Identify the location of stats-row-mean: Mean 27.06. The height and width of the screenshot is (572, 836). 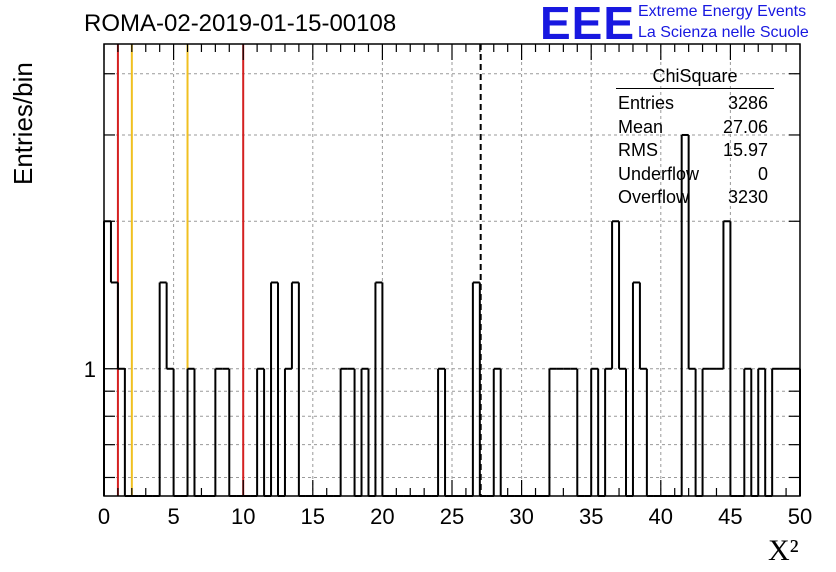
(695, 129).